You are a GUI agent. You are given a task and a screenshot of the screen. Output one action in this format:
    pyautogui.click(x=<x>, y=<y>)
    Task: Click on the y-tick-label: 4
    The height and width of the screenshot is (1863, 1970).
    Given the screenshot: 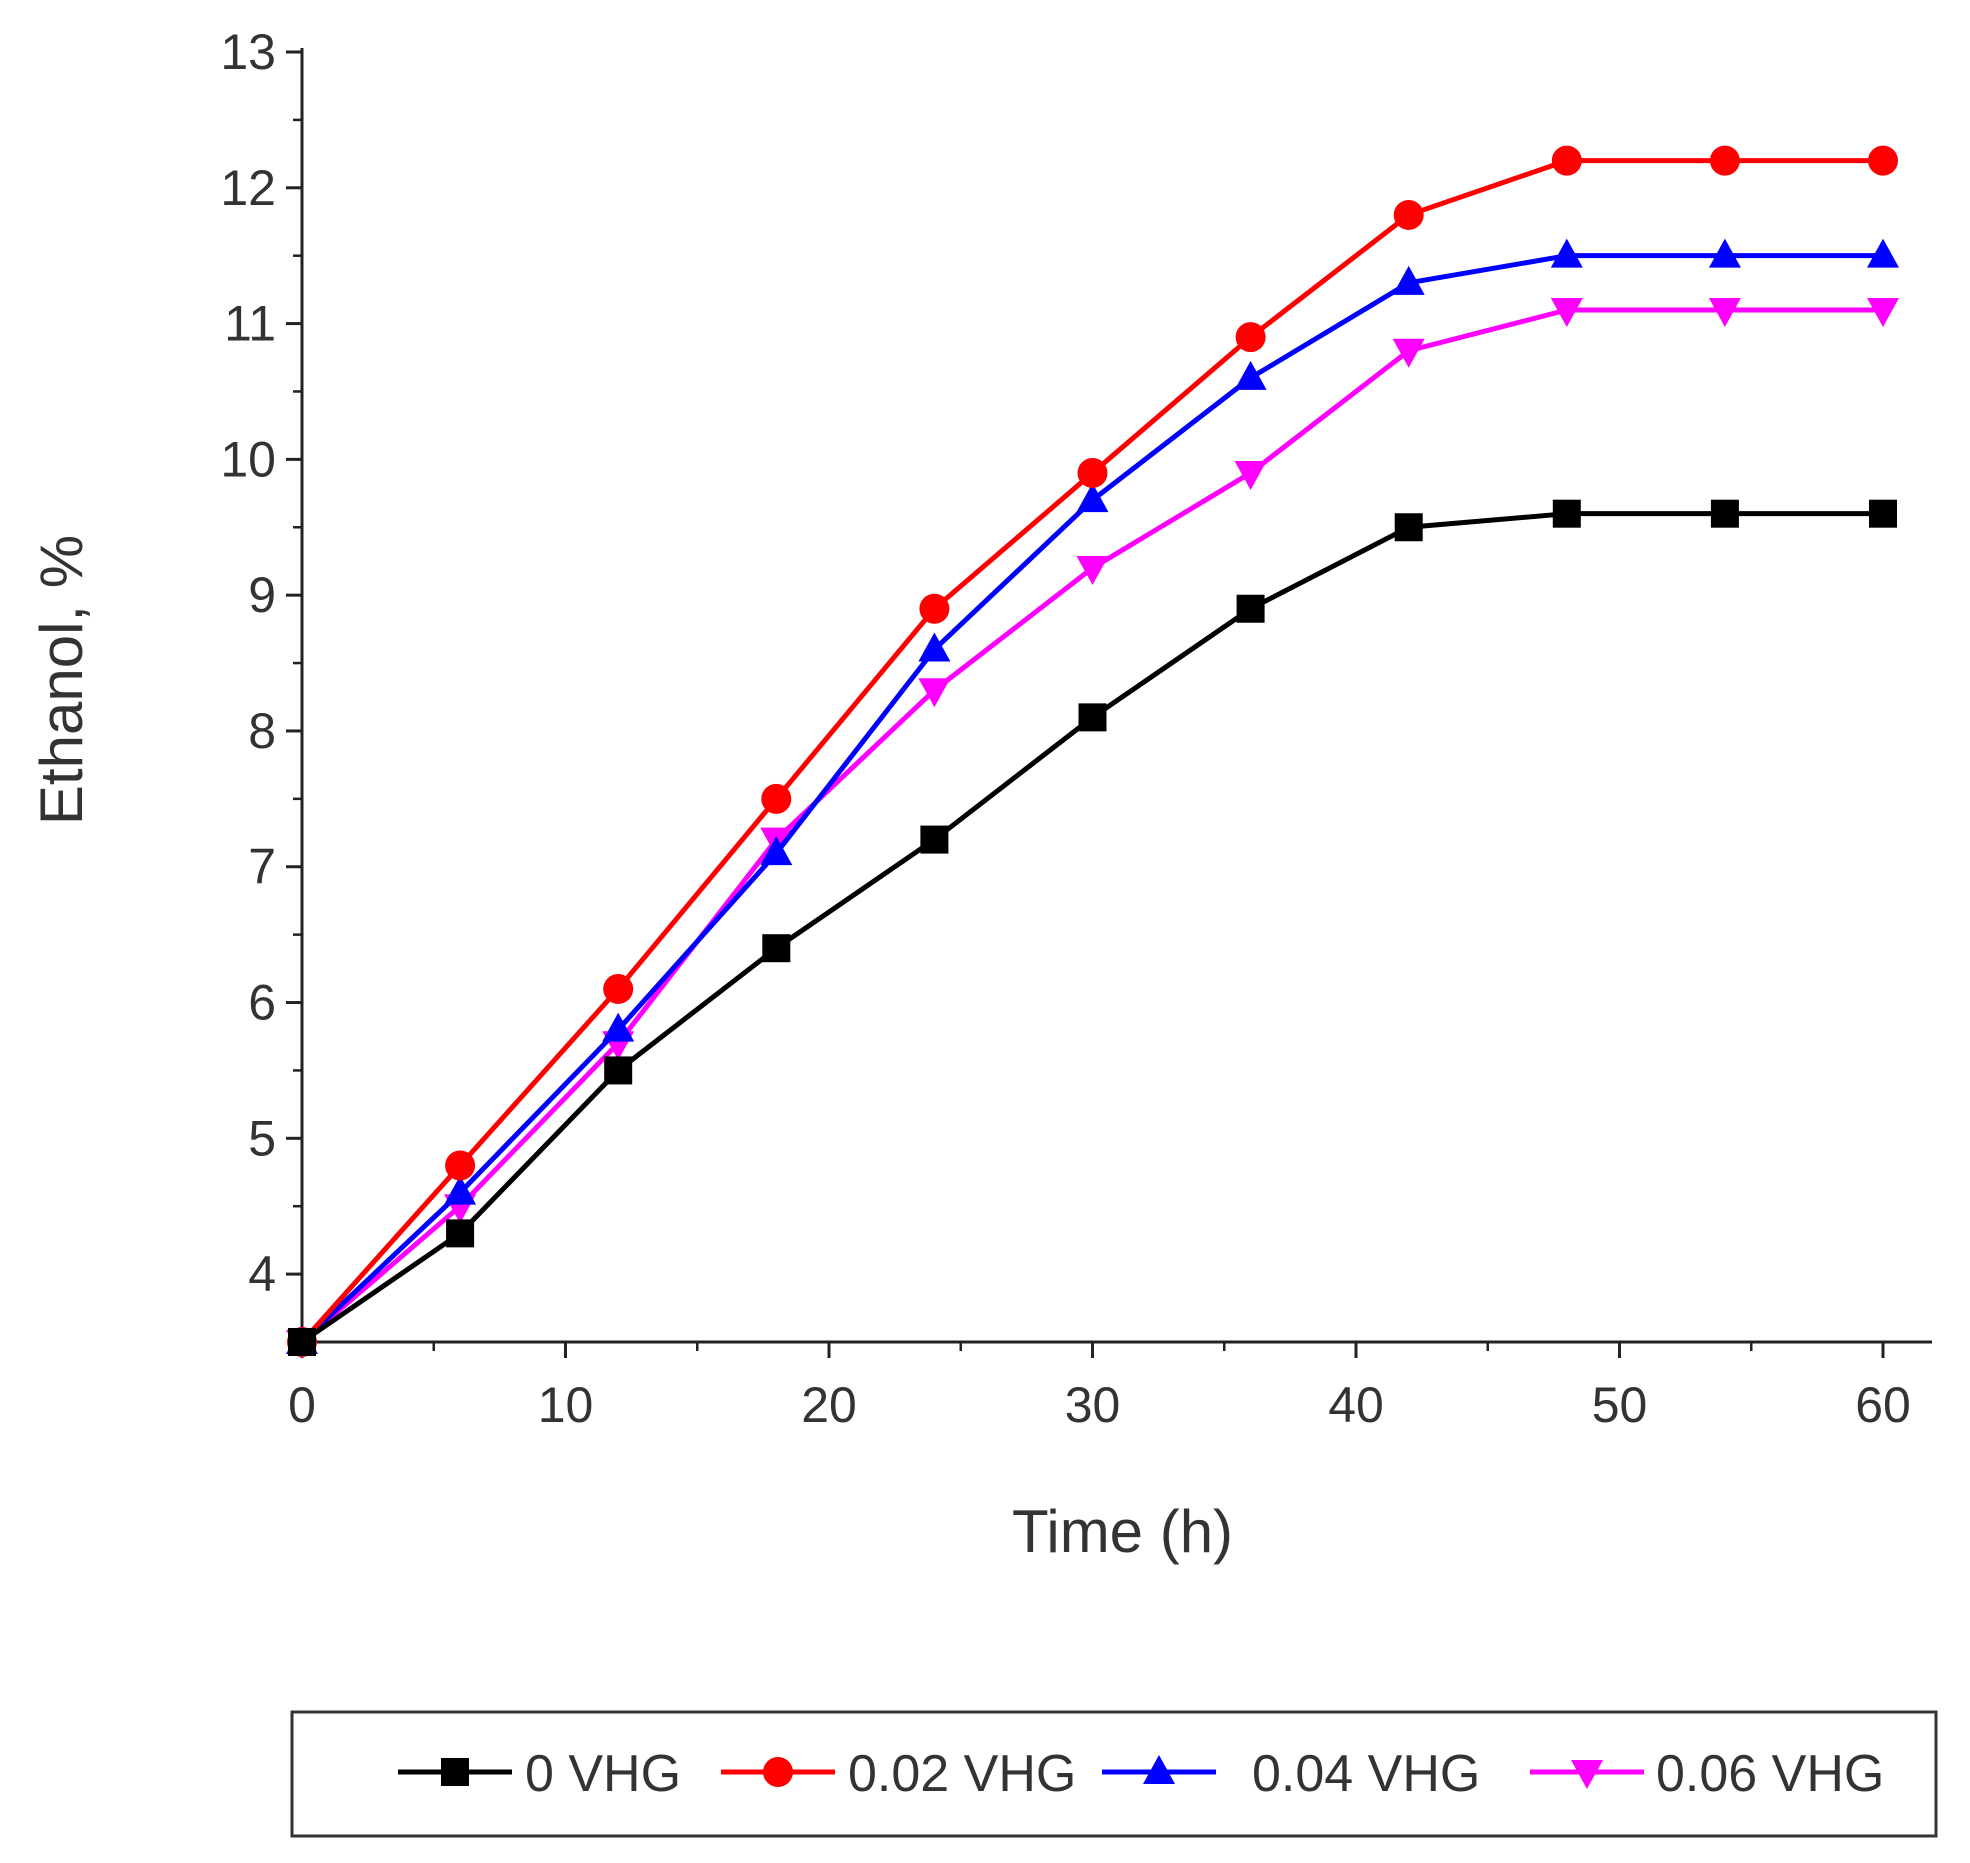 What is the action you would take?
    pyautogui.click(x=262, y=1274)
    